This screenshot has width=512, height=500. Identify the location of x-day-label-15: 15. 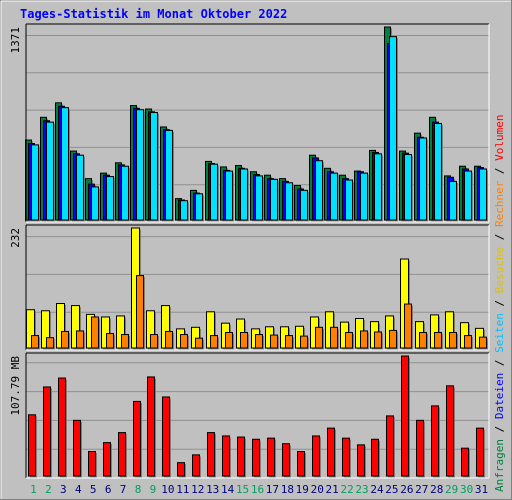
(242, 489).